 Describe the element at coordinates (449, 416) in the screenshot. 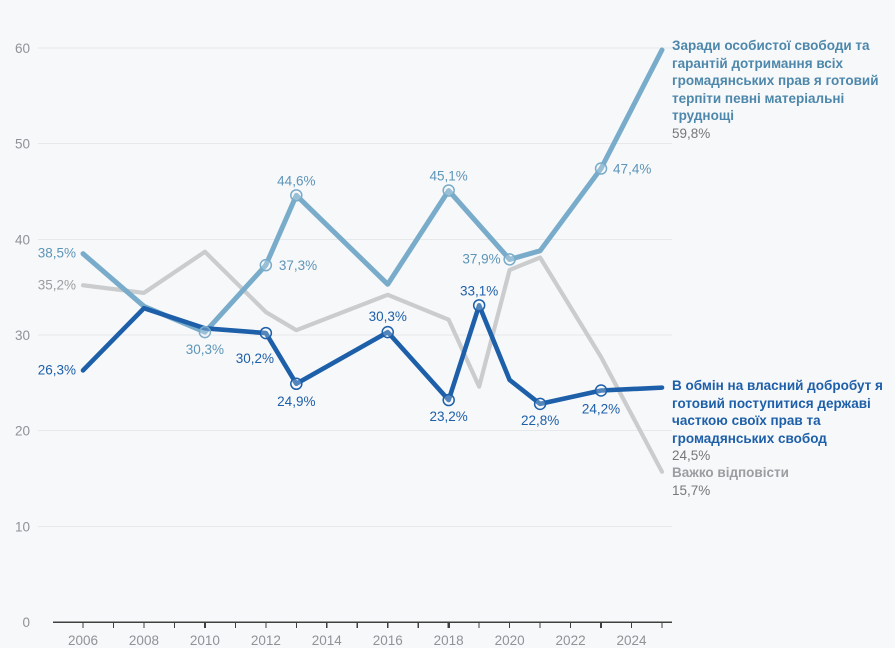

I see `point-label-tradeoff-2018: 23,2%` at that location.